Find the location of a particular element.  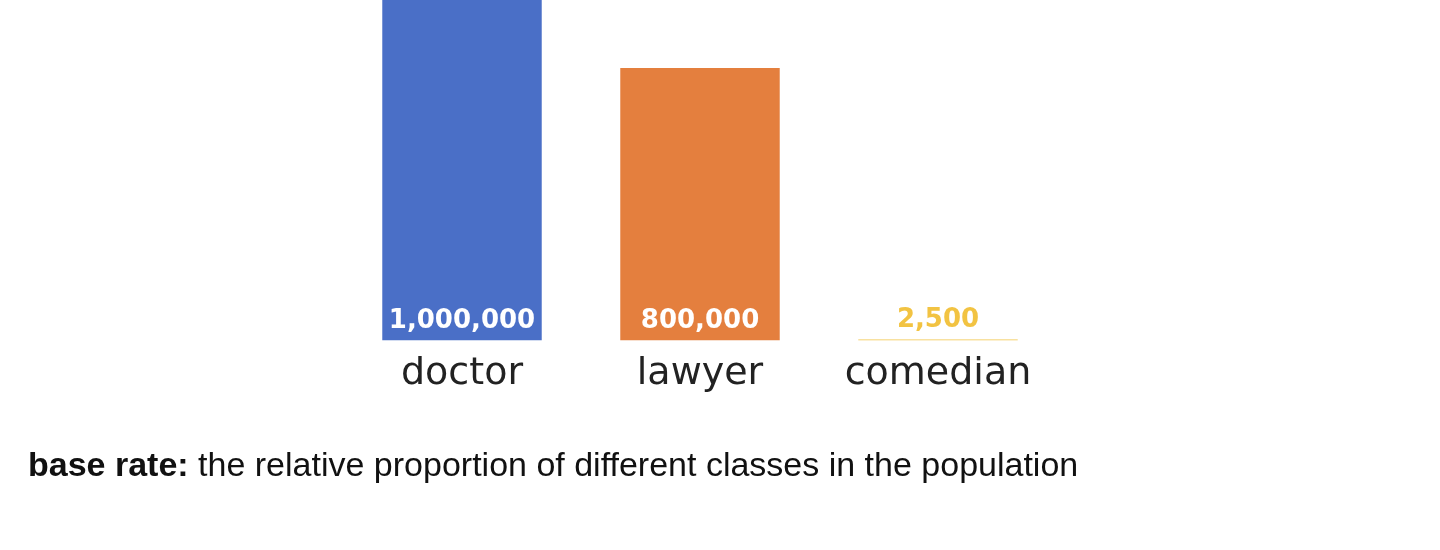

x-tick-label: lawyer is located at coordinates (700, 371).